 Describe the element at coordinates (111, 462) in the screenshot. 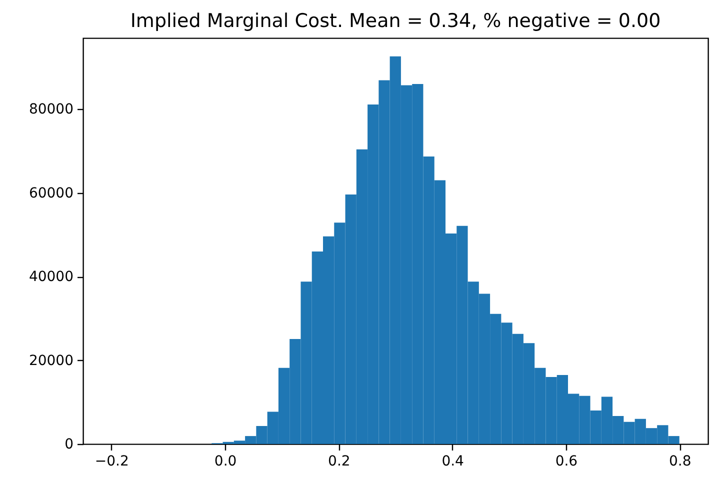

I see `x-tick-label: −0.2` at that location.